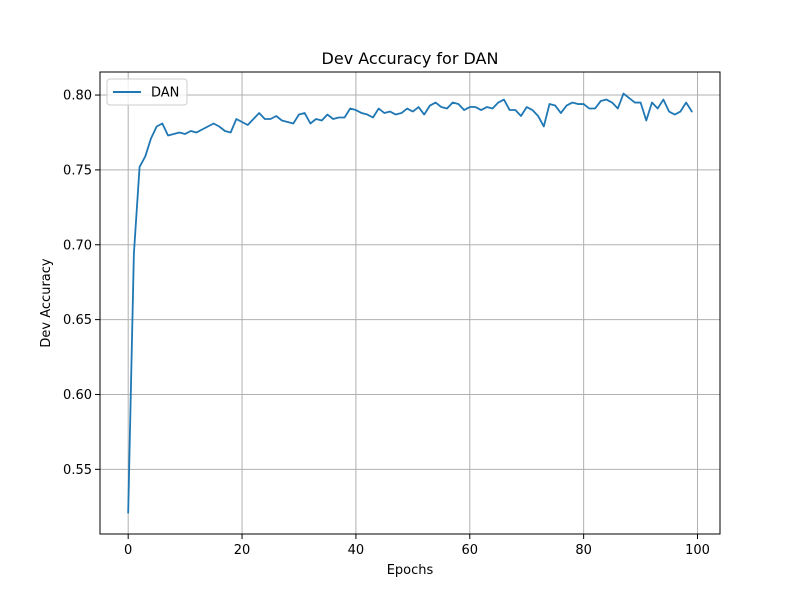  What do you see at coordinates (417, 546) in the screenshot?
I see `x-axis: 0 20 40 60 80 100` at bounding box center [417, 546].